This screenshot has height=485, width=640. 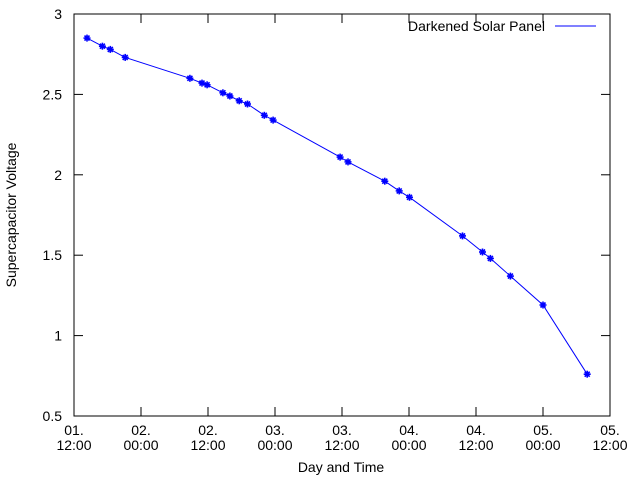 What do you see at coordinates (476, 26) in the screenshot?
I see `legend-label: Darkened Solar Panel` at bounding box center [476, 26].